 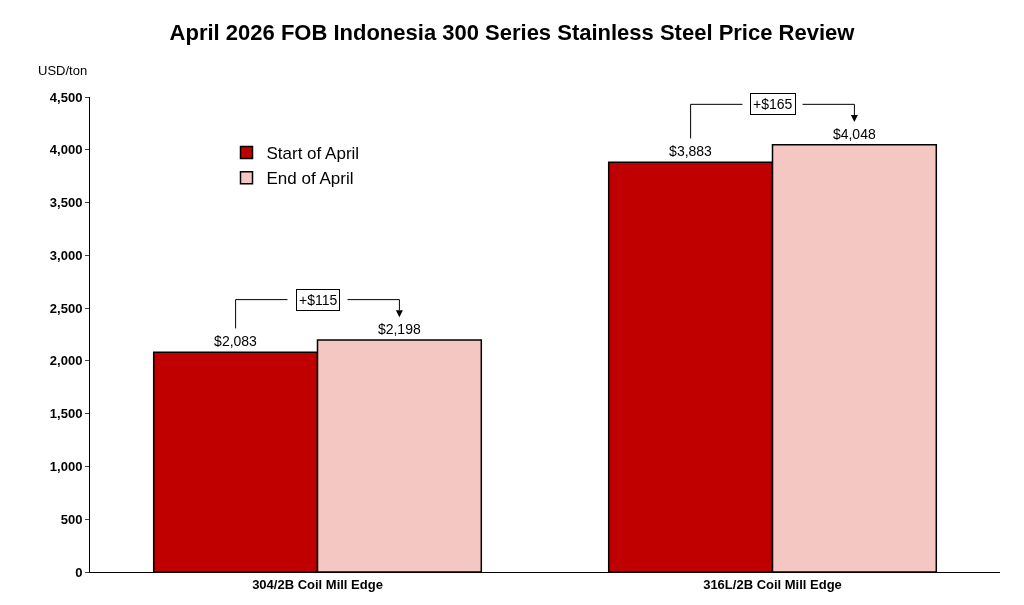 I want to click on y-tick-label: 1,500, so click(x=66, y=414).